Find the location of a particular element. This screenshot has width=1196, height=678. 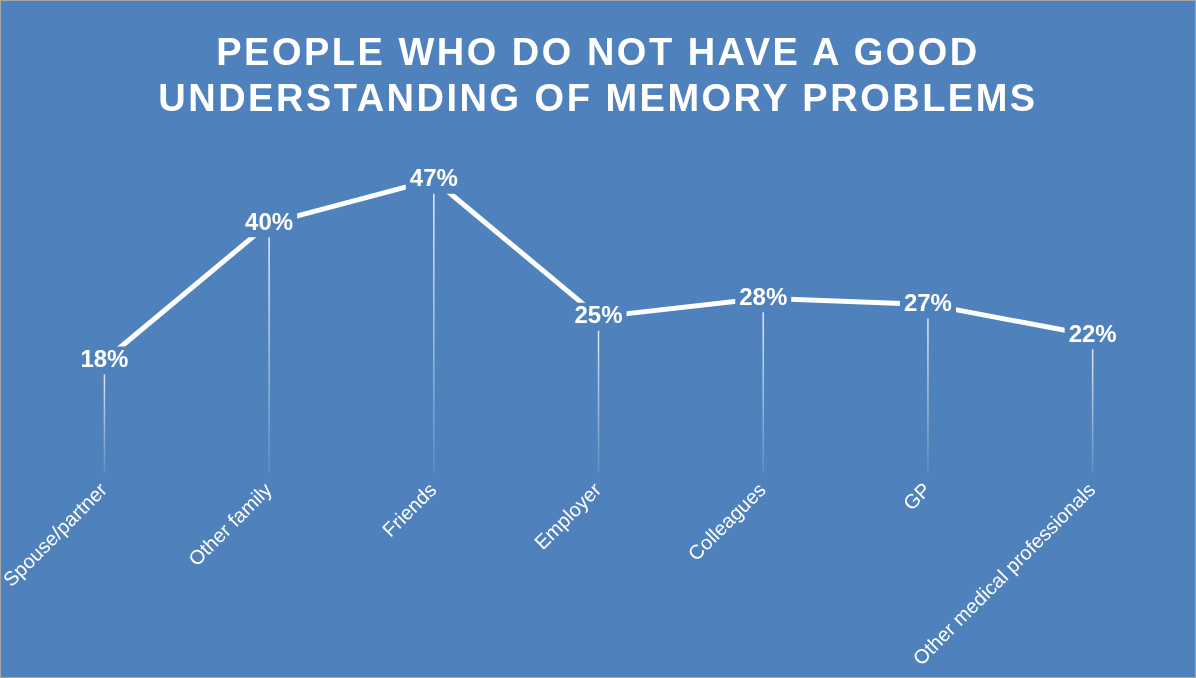

data-label: 47% is located at coordinates (433, 178).